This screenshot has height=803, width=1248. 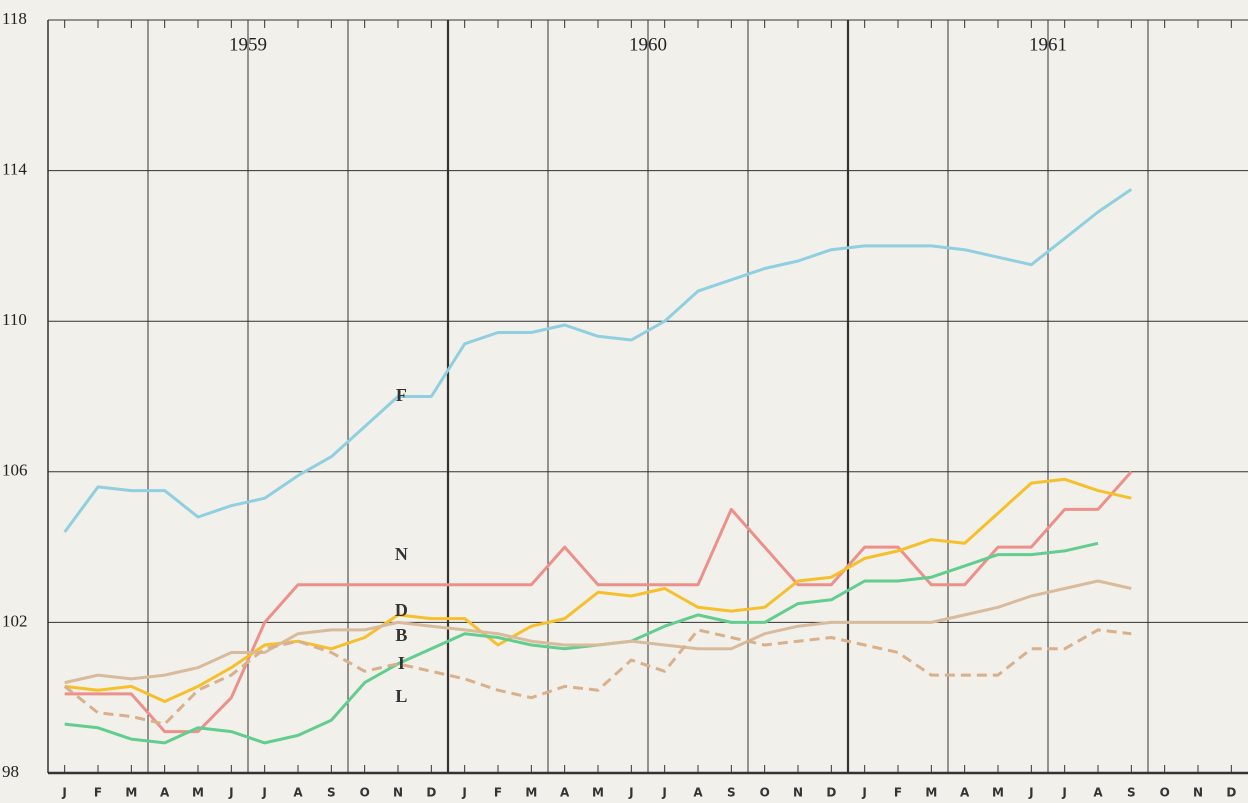 I want to click on year-label: 1961, so click(x=1048, y=44).